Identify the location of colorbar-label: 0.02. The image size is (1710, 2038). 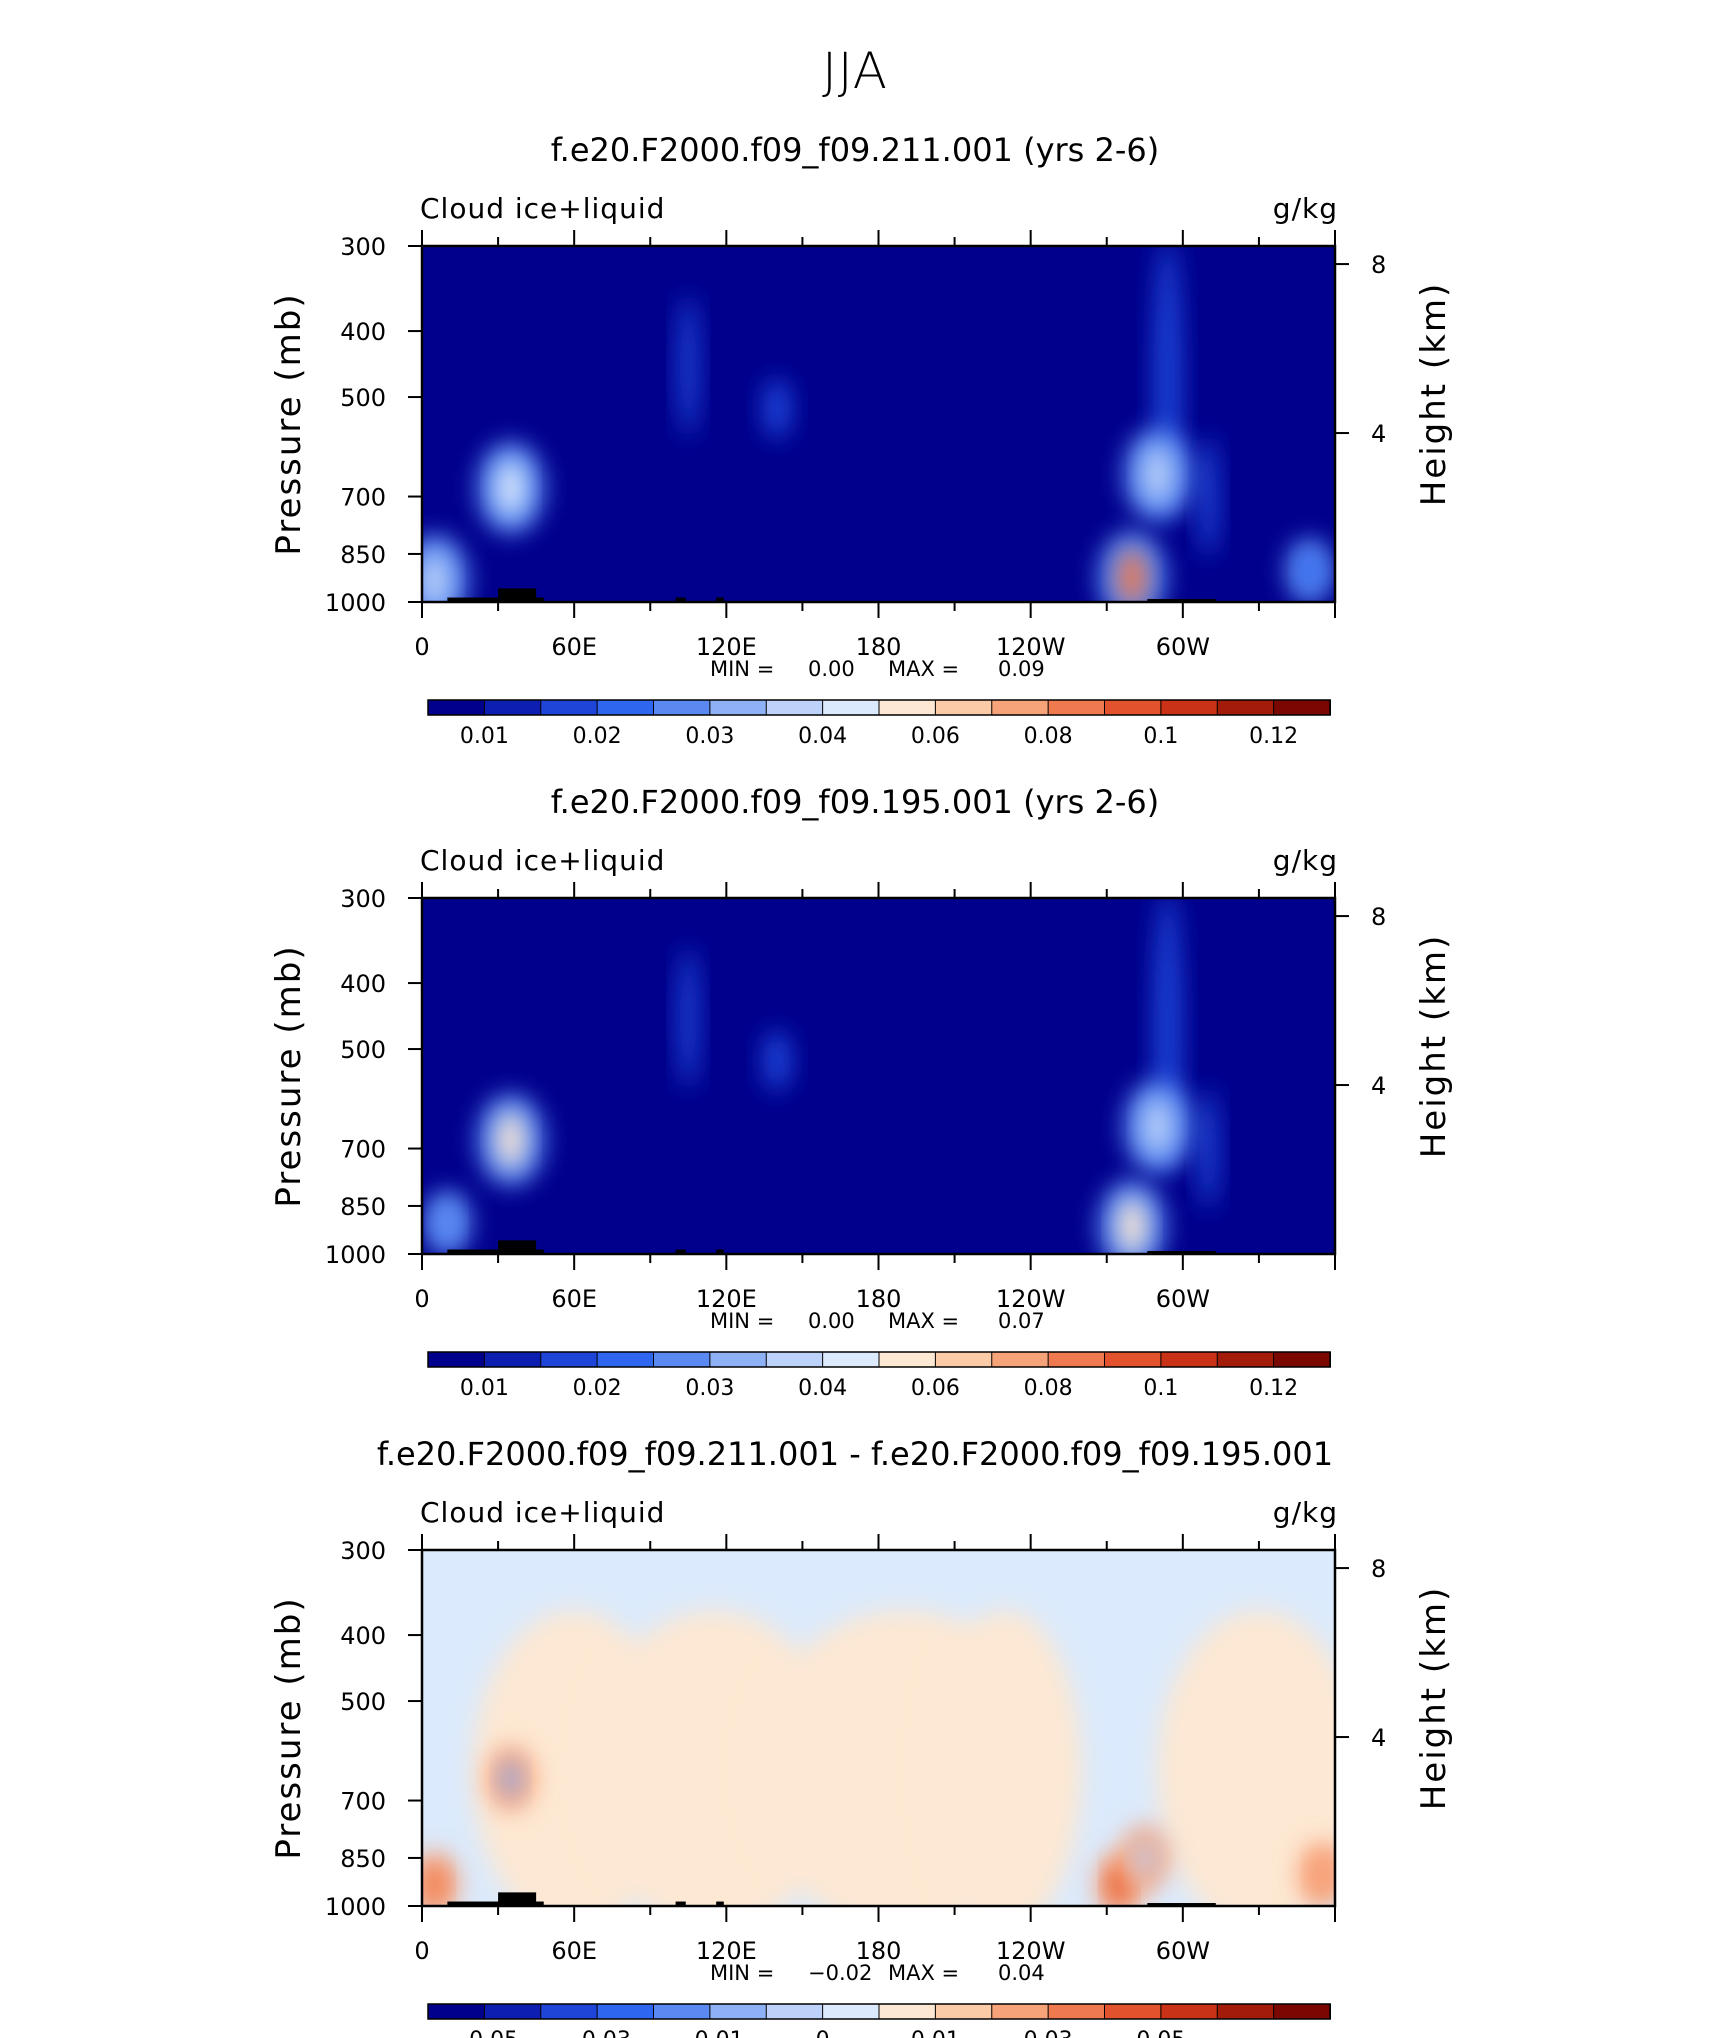
(597, 1388).